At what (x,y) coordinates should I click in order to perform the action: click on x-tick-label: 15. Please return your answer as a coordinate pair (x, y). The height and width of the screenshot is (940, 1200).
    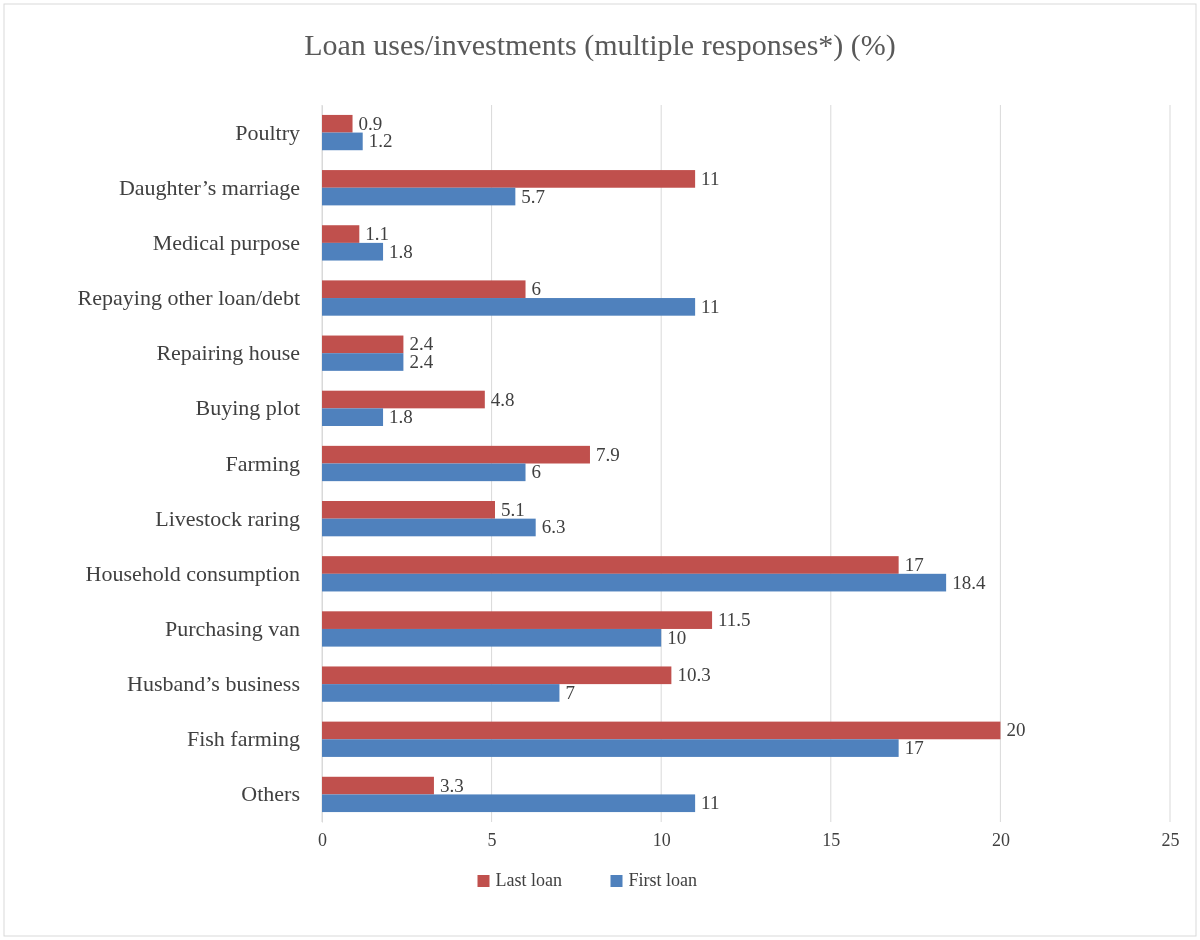
    Looking at the image, I should click on (831, 839).